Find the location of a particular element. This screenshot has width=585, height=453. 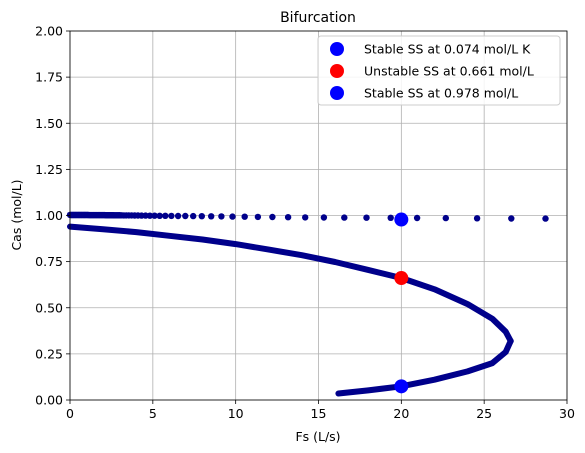

x-tick-label: 20 is located at coordinates (401, 413).